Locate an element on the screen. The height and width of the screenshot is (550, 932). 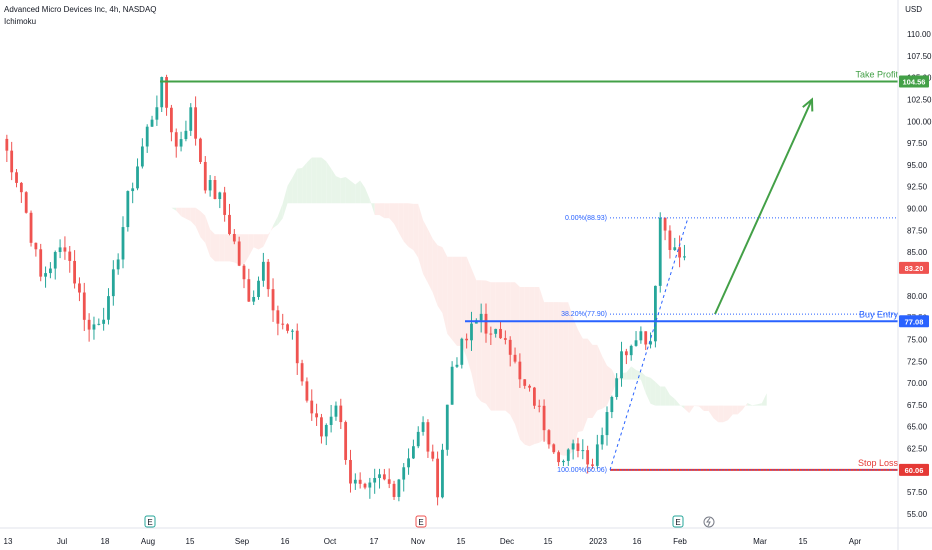
fib-level-label: 0.00%(88.93) is located at coordinates (586, 218).